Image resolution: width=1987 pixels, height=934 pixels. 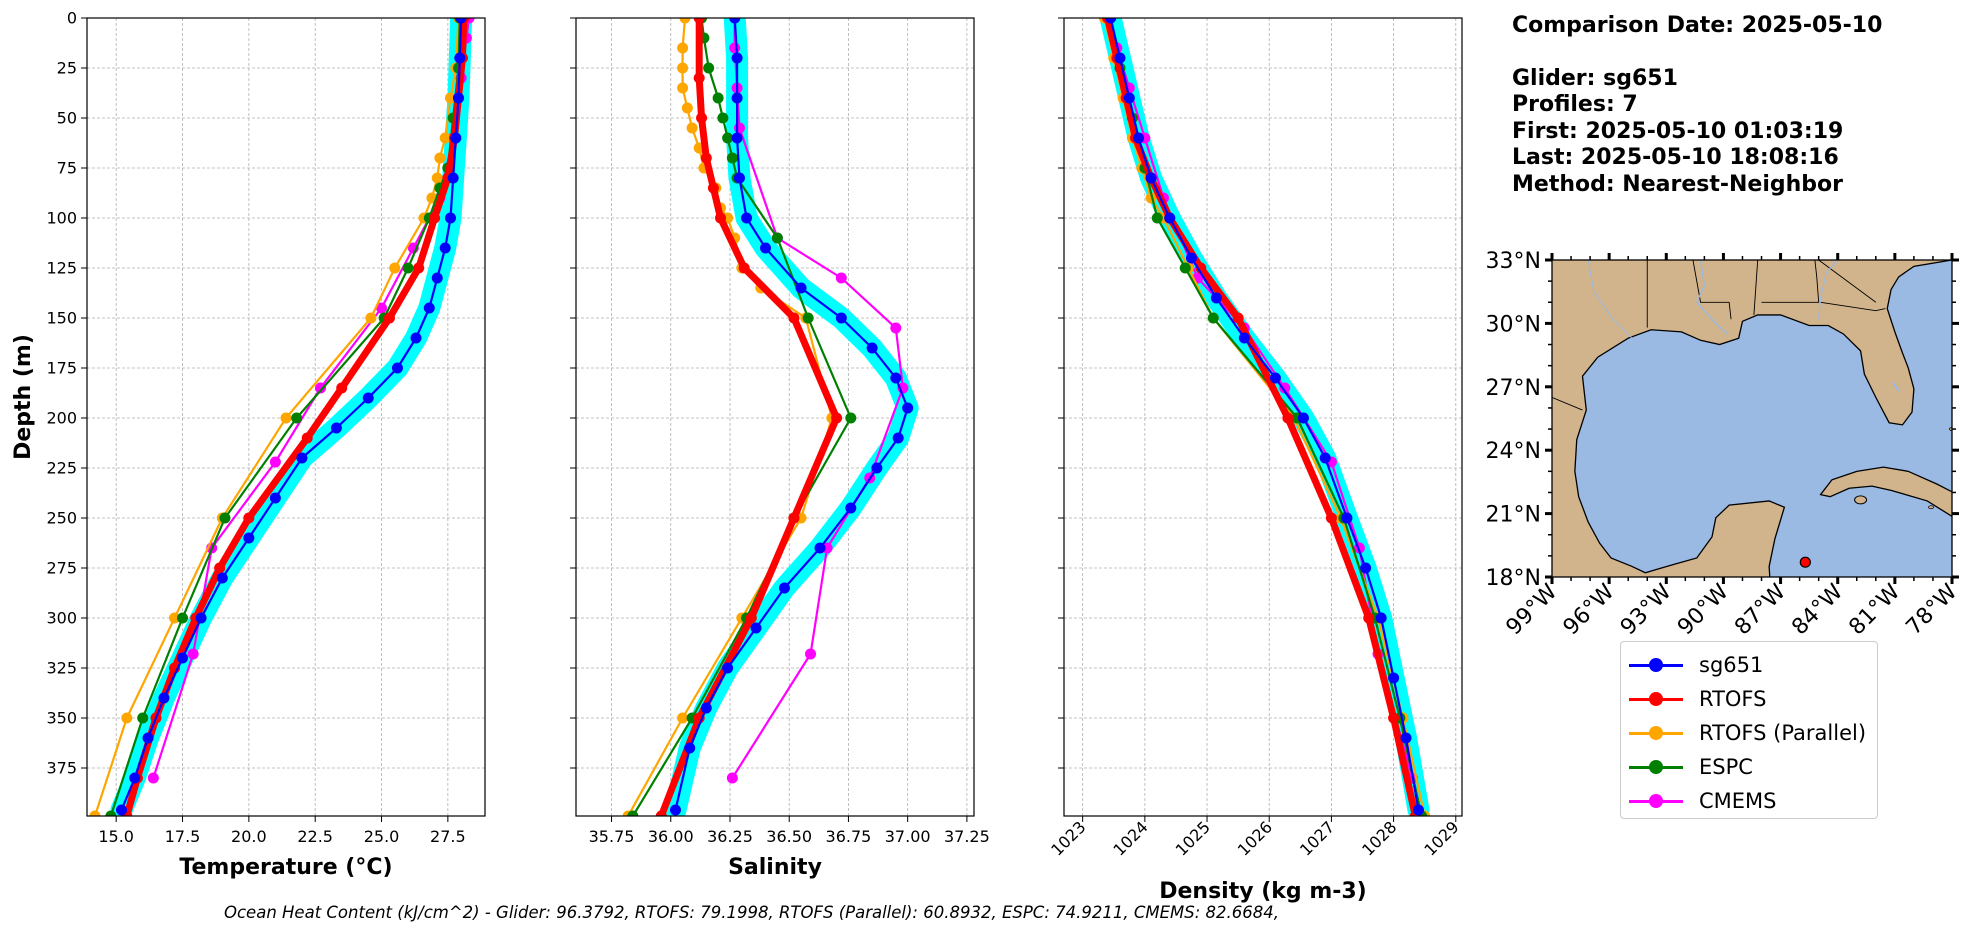 I want to click on x-tick-label: 36.00, so click(x=671, y=836).